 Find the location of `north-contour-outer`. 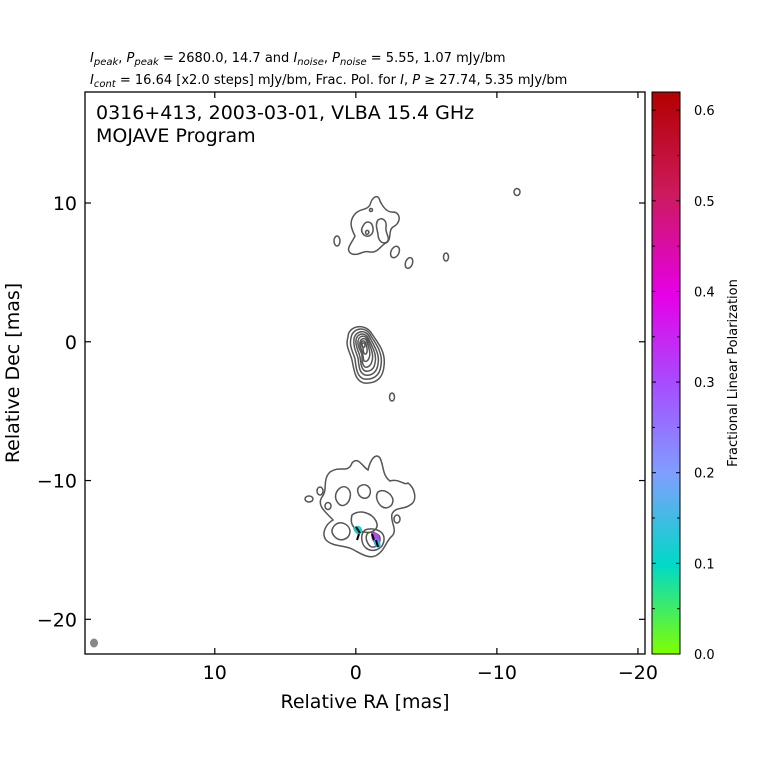

north-contour-outer is located at coordinates (373, 225).